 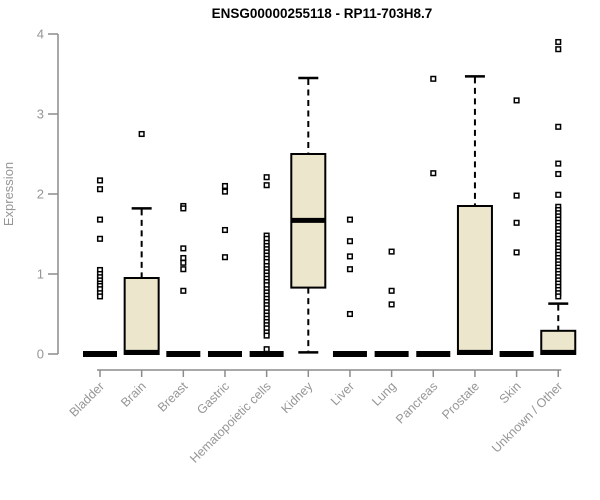 I want to click on y-tick-label: 0, so click(x=40, y=354).